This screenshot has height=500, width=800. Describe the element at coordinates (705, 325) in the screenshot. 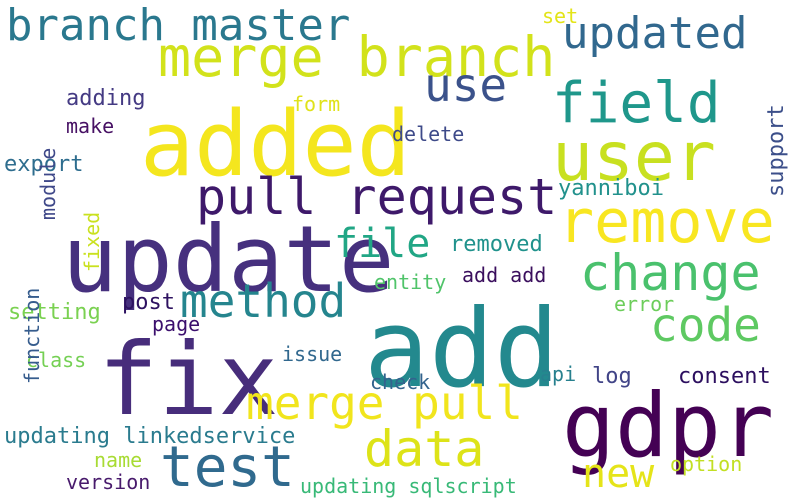

I see `word-code: code` at that location.